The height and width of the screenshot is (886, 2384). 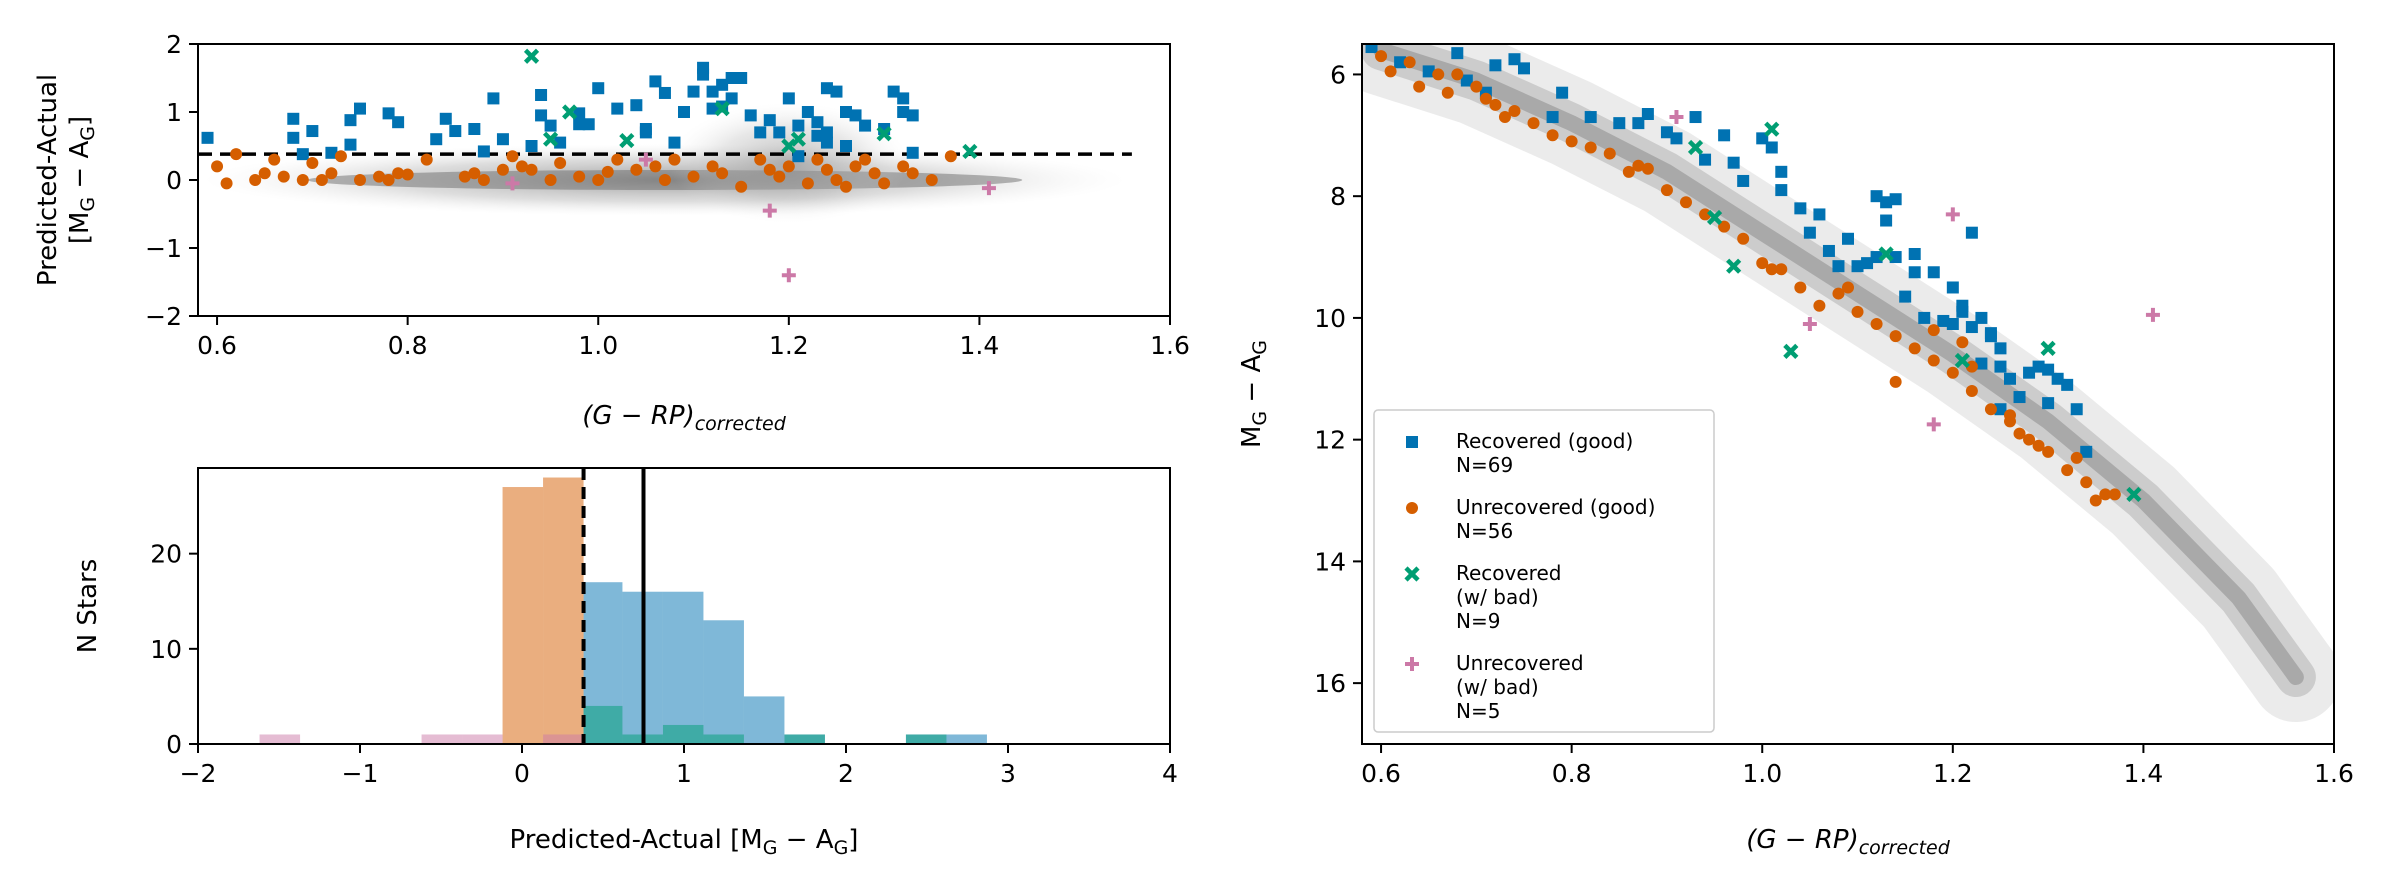 What do you see at coordinates (2334, 773) in the screenshot?
I see `x-tick-label: 1.6` at bounding box center [2334, 773].